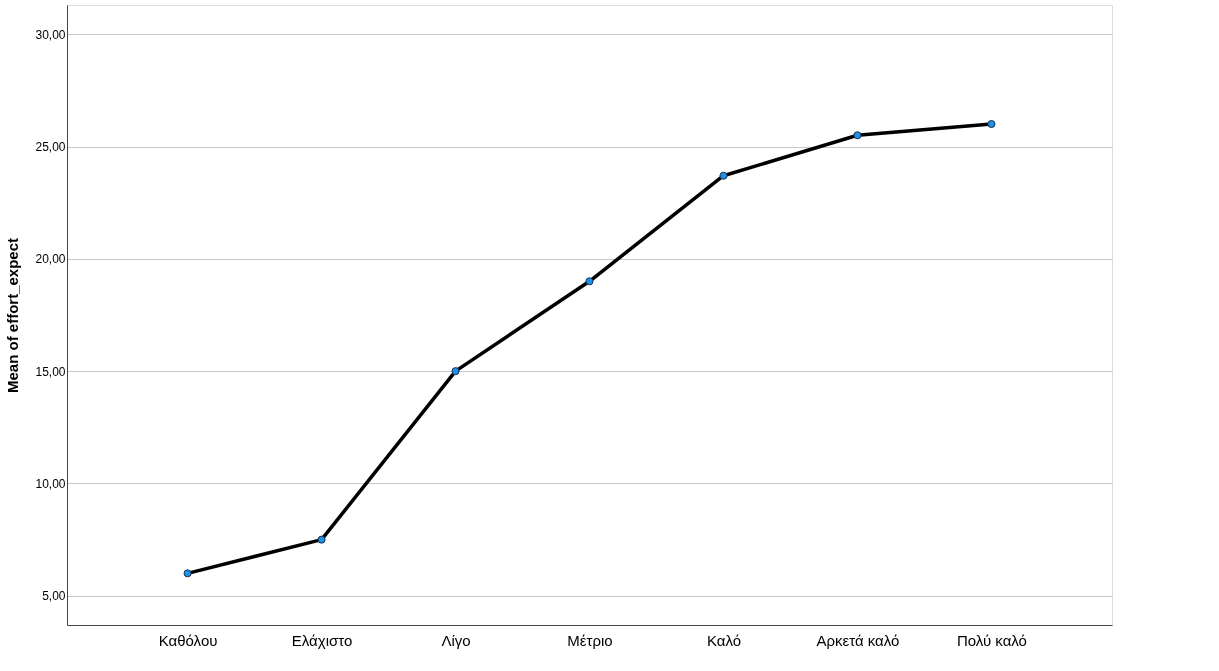 Image resolution: width=1219 pixels, height=671 pixels. Describe the element at coordinates (50, 259) in the screenshot. I see `y-tick-label: 20,00` at that location.